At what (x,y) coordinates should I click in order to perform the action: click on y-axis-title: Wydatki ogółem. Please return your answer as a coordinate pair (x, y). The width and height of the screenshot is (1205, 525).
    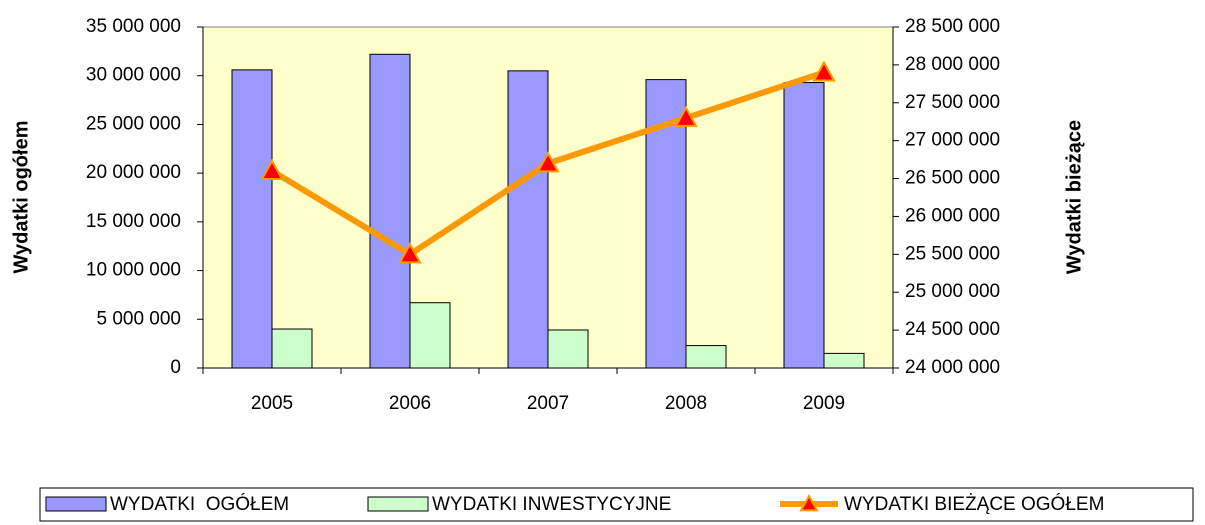
    Looking at the image, I should click on (21, 197).